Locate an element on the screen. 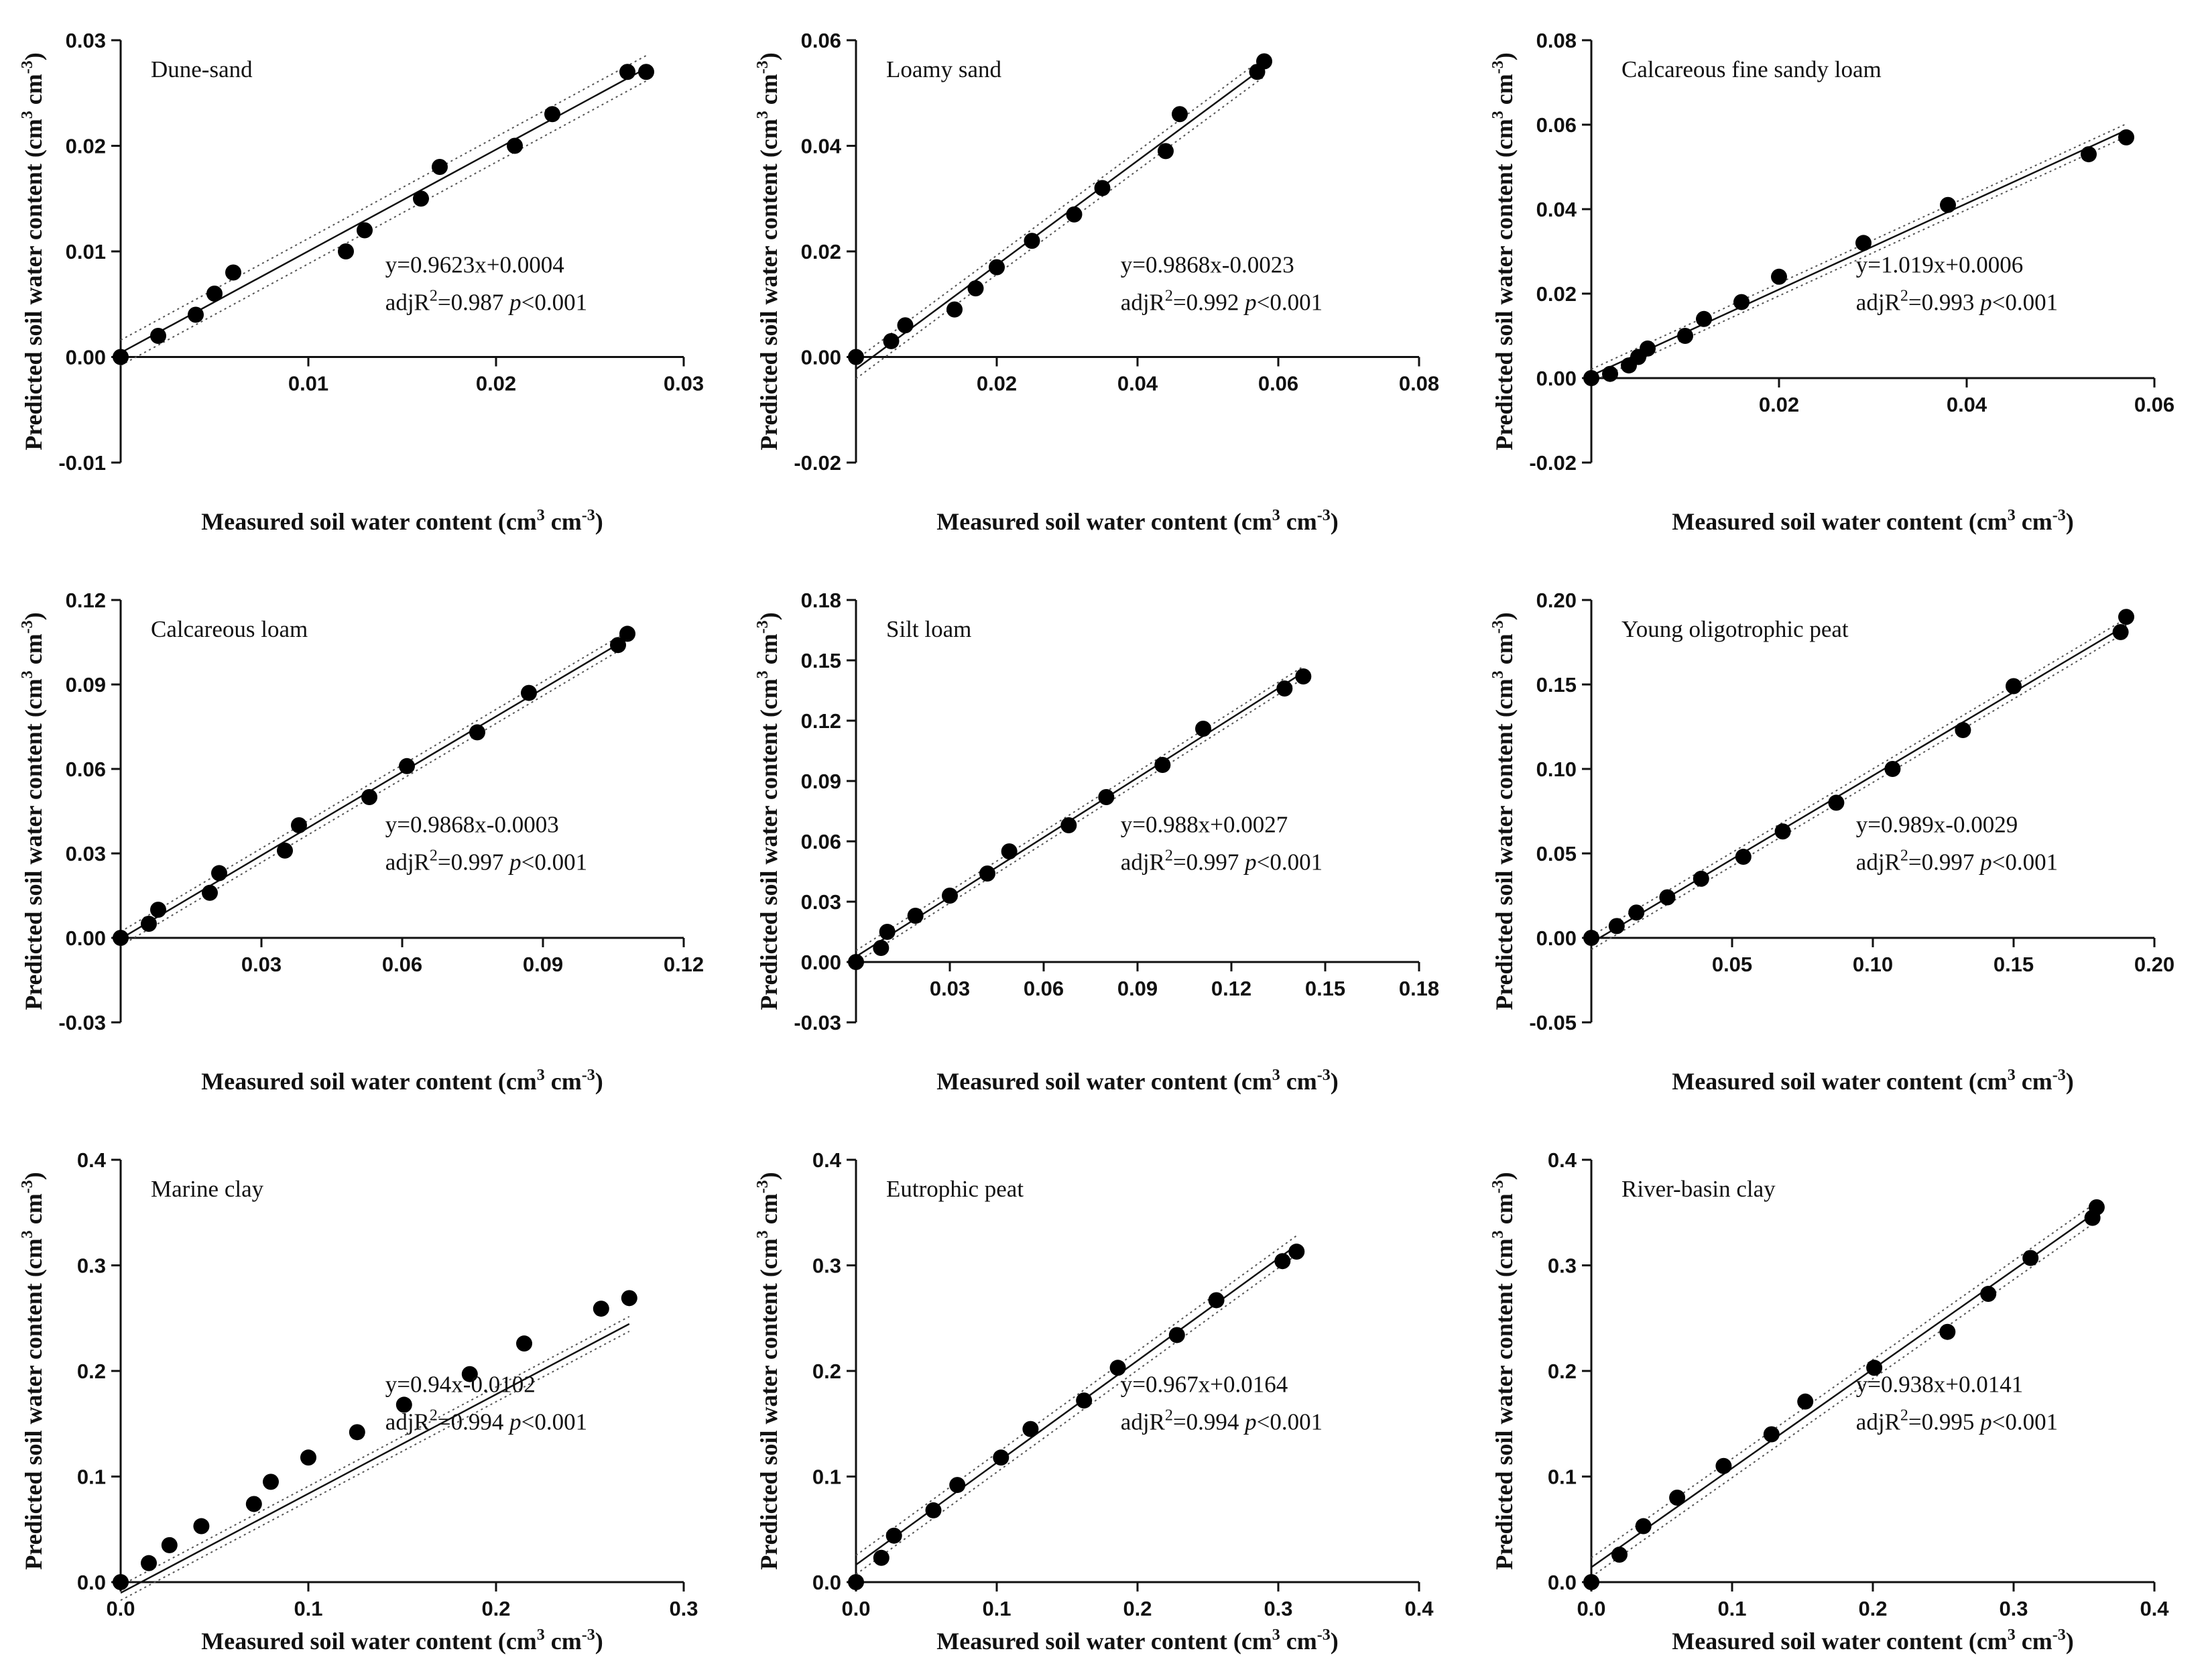 This screenshot has height=1680, width=2206. panel-title: Eutrophic peat is located at coordinates (955, 1189).